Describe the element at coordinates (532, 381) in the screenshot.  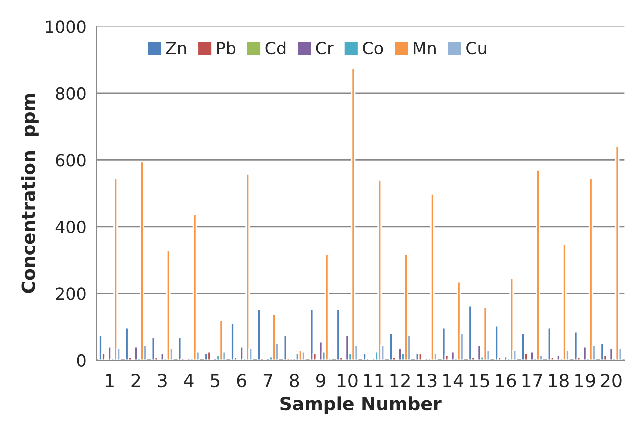
I see `x-tick-label: 17` at that location.